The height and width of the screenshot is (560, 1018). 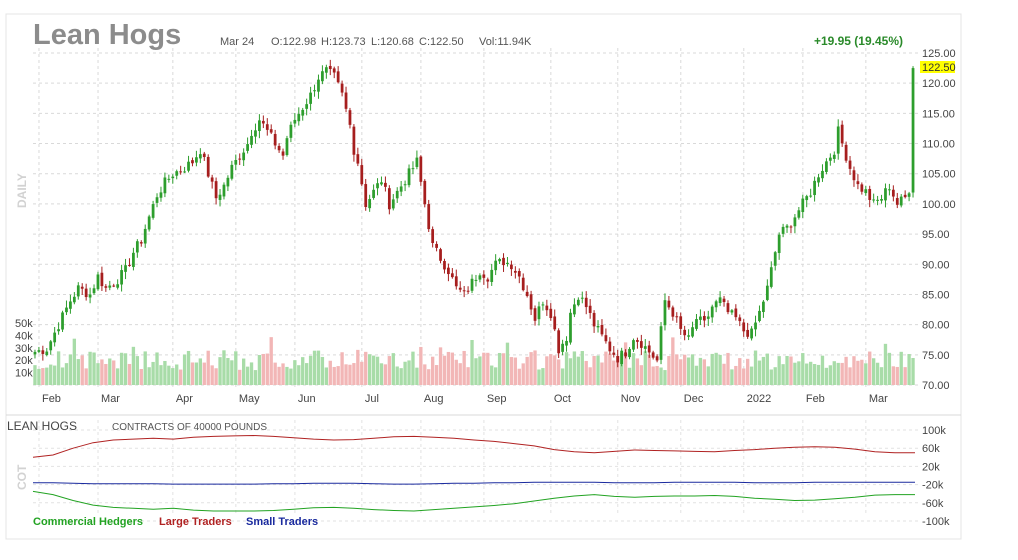 What do you see at coordinates (307, 399) in the screenshot?
I see `x-tick-label: Jun` at bounding box center [307, 399].